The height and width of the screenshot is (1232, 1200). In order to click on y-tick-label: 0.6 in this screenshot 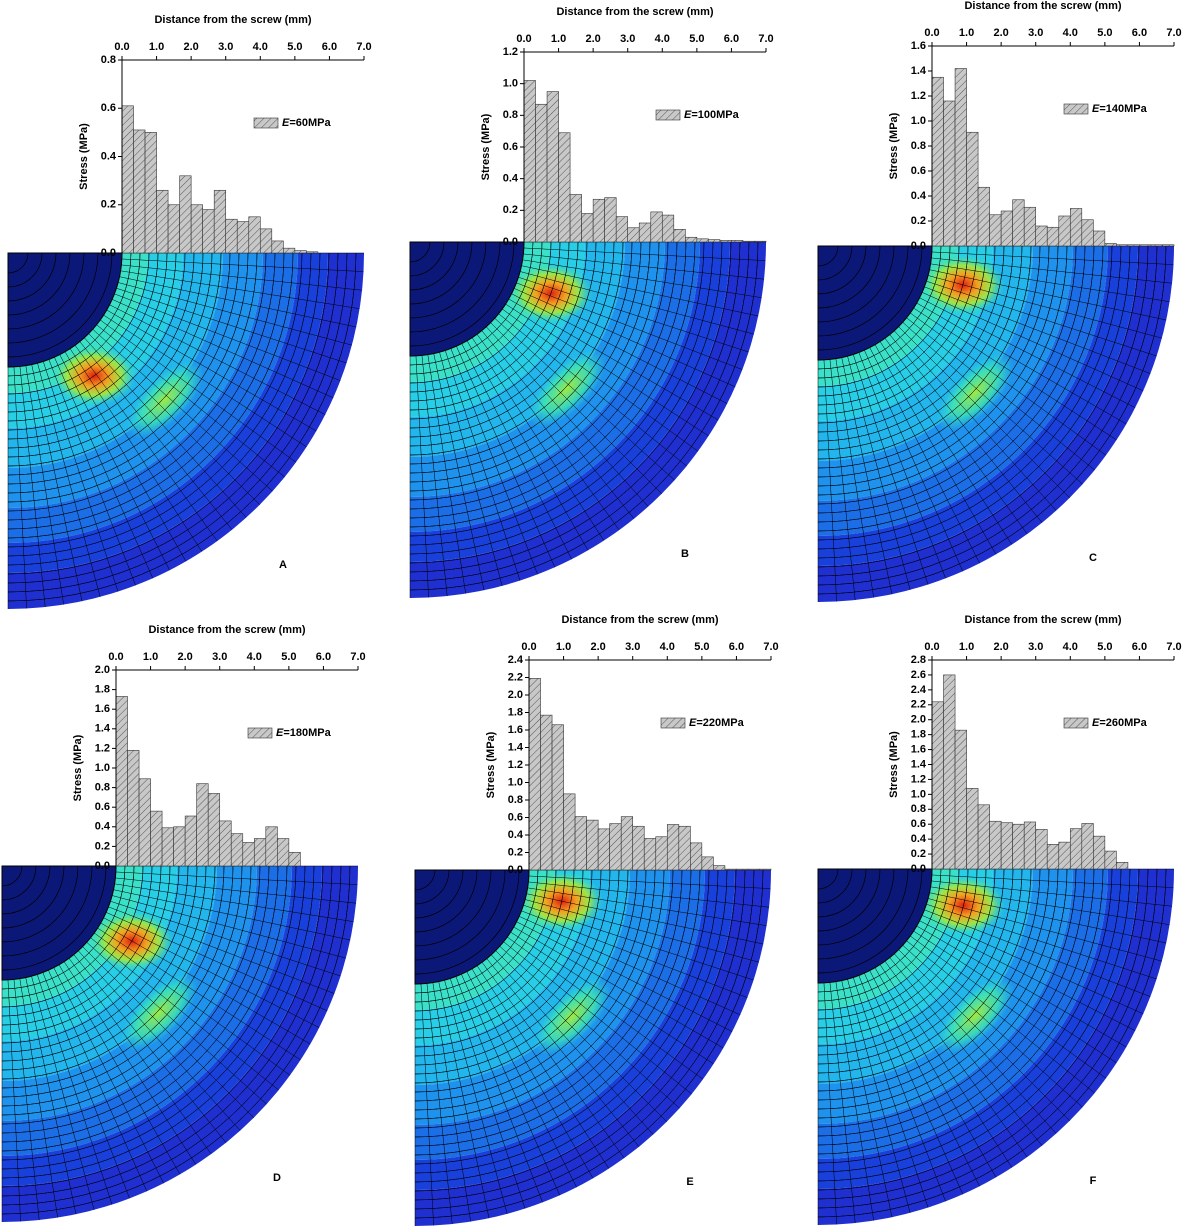, I will do `click(918, 171)`.